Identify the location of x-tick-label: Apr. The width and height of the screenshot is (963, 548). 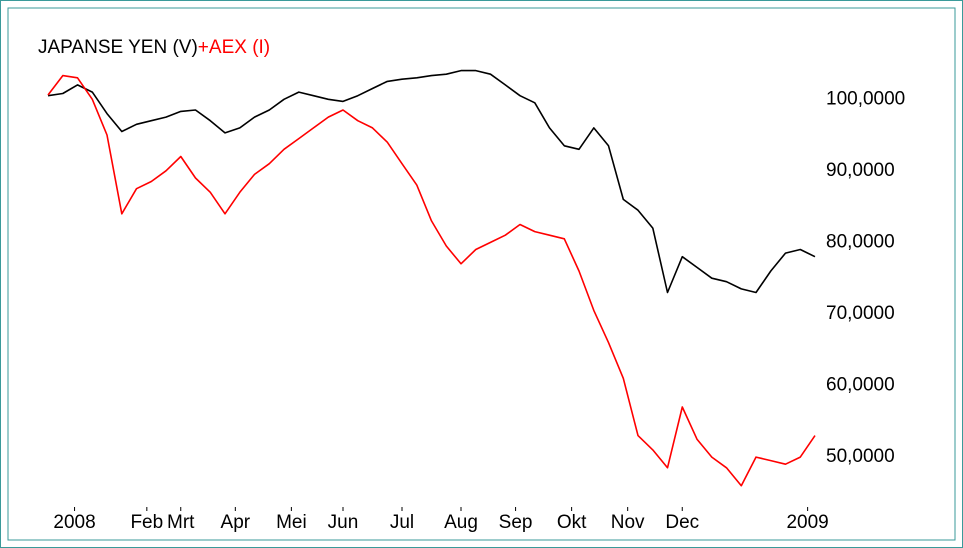
(236, 522).